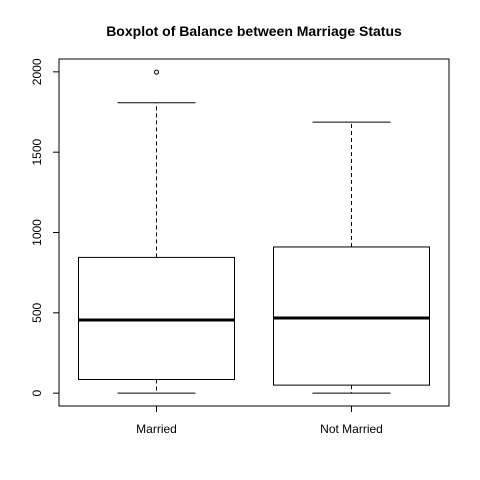 This screenshot has width=480, height=480. What do you see at coordinates (37, 312) in the screenshot?
I see `y-tick-label: 500` at bounding box center [37, 312].